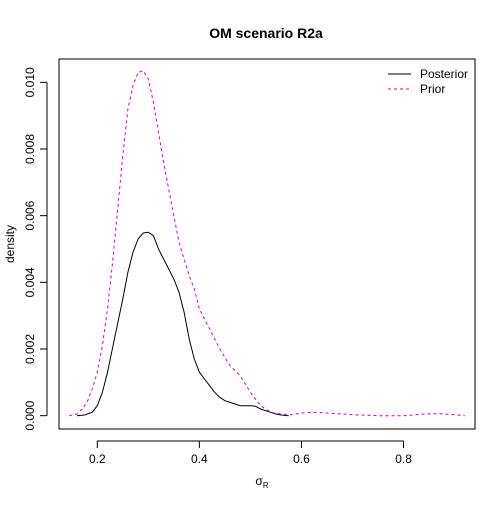 The image size is (504, 509). I want to click on x-axis: 0.2 0.4 0.6 0.8, so click(250, 453).